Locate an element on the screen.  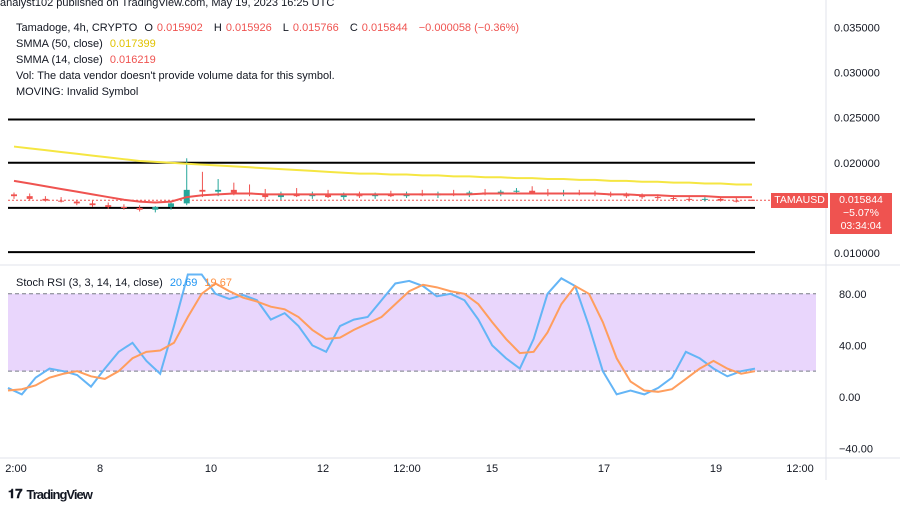
price-tag-symbol: TAMAUSD is located at coordinates (799, 200).